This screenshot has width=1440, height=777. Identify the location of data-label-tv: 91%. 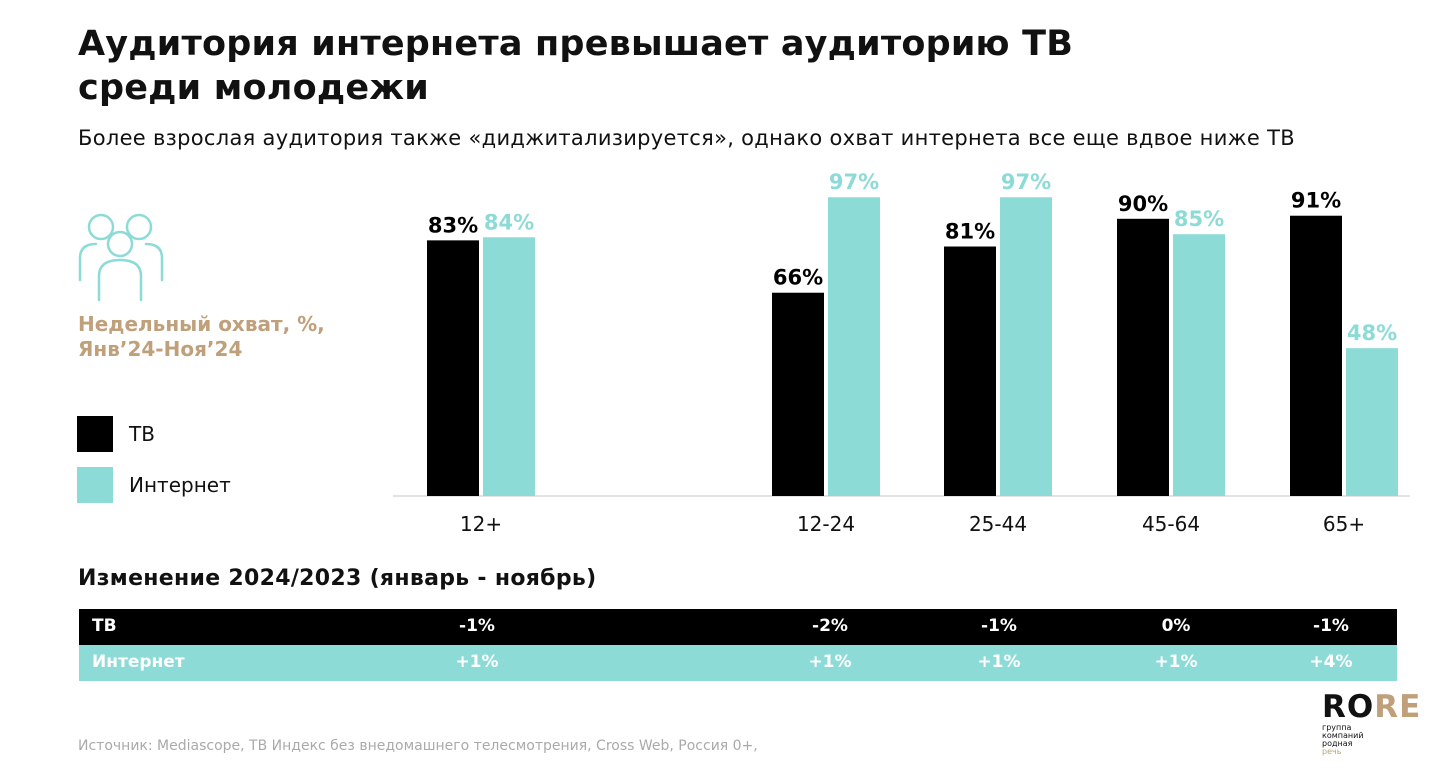
(1316, 201).